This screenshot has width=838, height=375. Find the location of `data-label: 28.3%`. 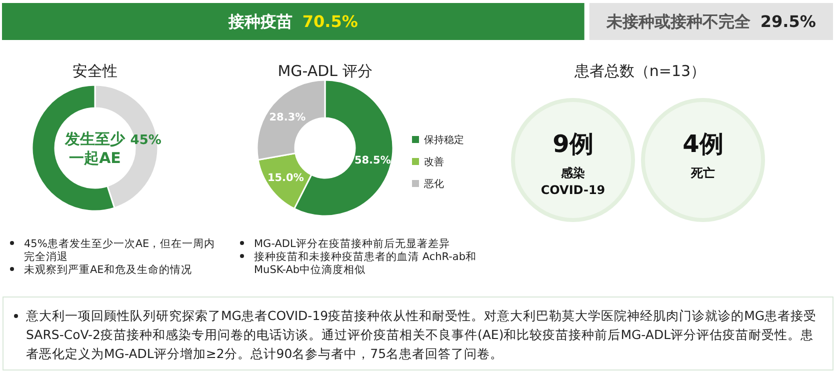

data-label: 28.3% is located at coordinates (287, 118).